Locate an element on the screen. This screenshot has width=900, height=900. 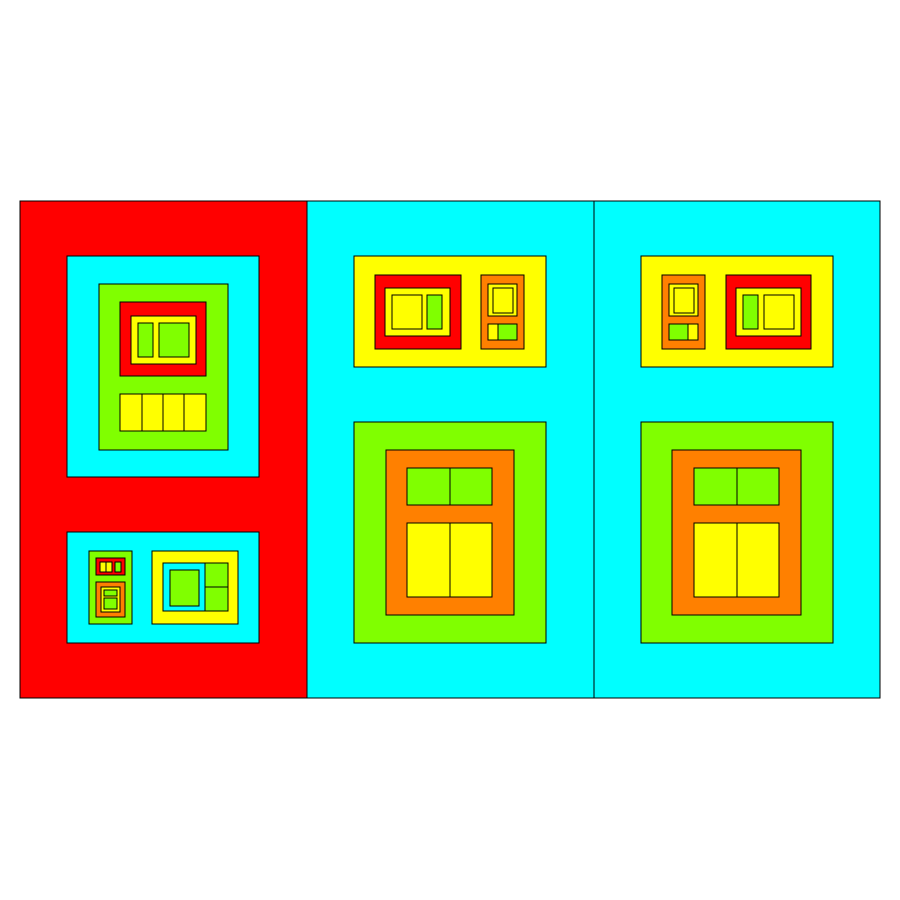
right-upper-side-top-cell is located at coordinates (684, 300).